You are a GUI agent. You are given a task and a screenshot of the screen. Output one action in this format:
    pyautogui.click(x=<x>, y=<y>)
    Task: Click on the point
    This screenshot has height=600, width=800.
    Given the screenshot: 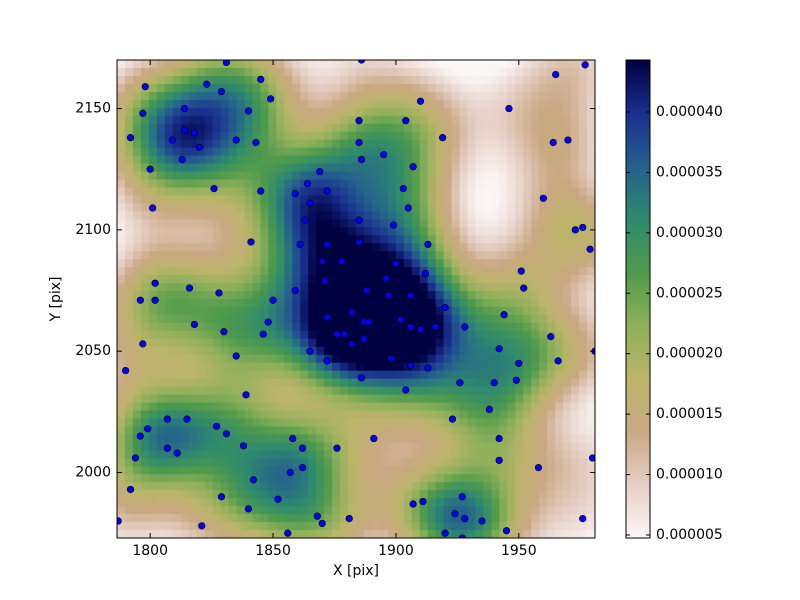 What is the action you would take?
    pyautogui.click(x=575, y=230)
    